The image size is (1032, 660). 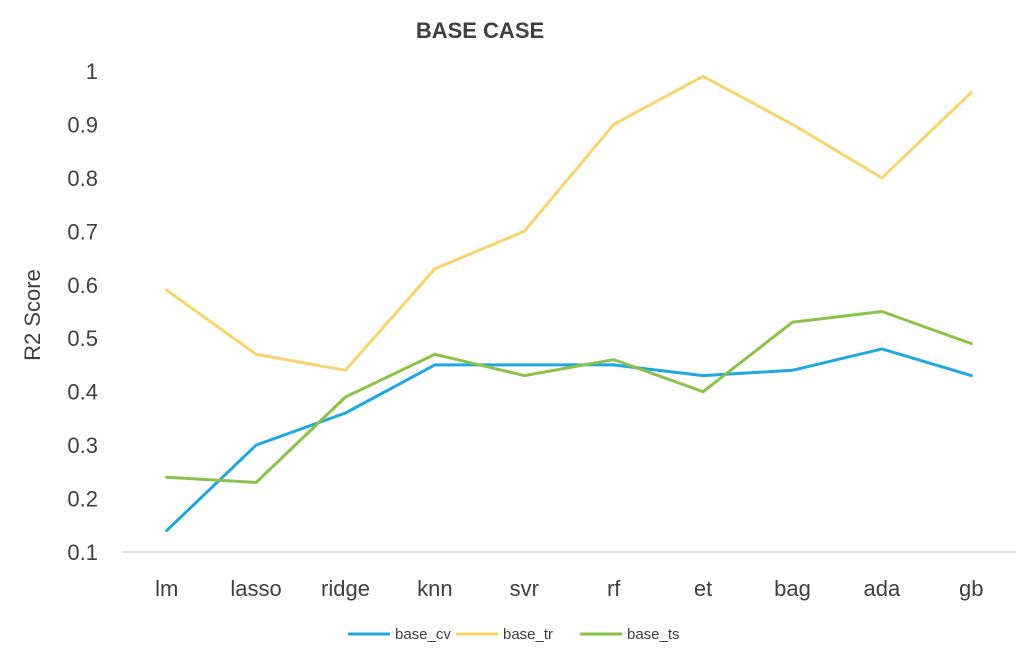 What do you see at coordinates (82, 499) in the screenshot?
I see `y-tick-label: 0.2` at bounding box center [82, 499].